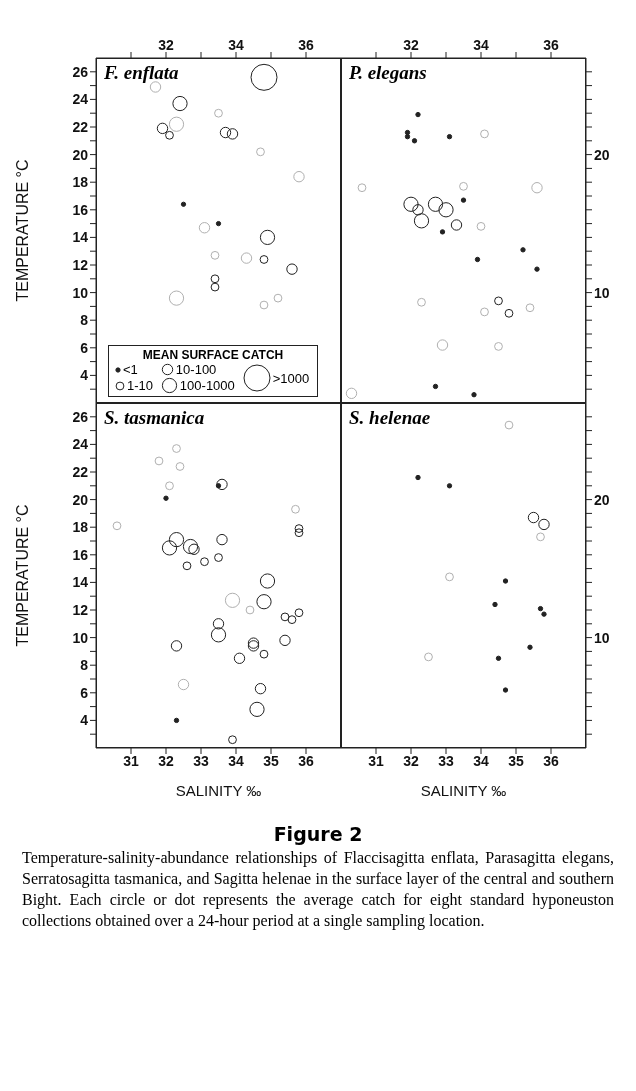 The height and width of the screenshot is (1091, 636). What do you see at coordinates (291, 378) in the screenshot?
I see `legend-label: >1000` at bounding box center [291, 378].